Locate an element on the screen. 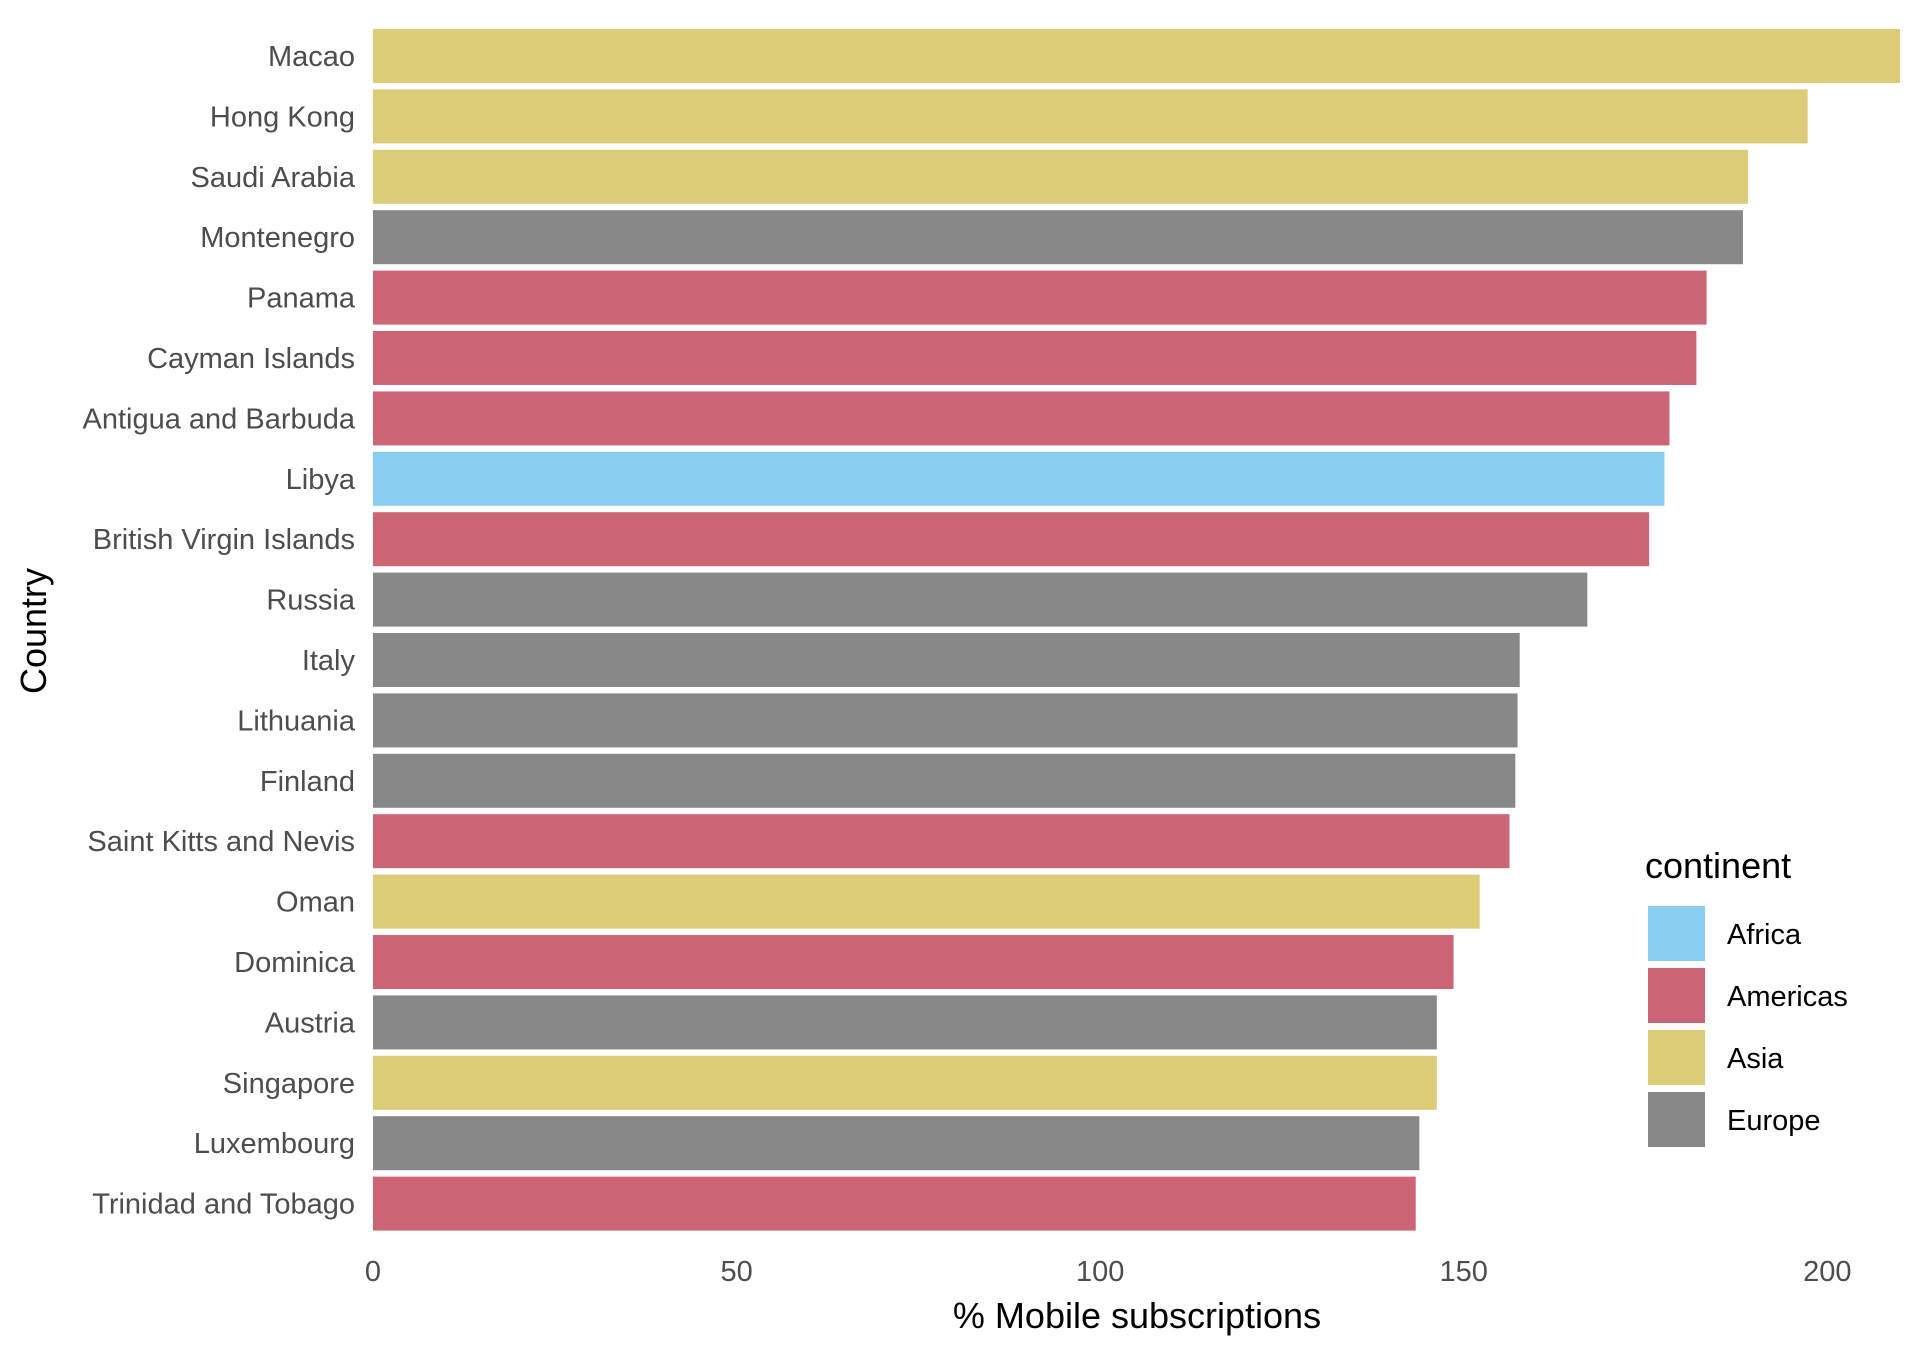 This screenshot has width=1914, height=1350. y-tick-label: Luxembourg is located at coordinates (274, 1144).